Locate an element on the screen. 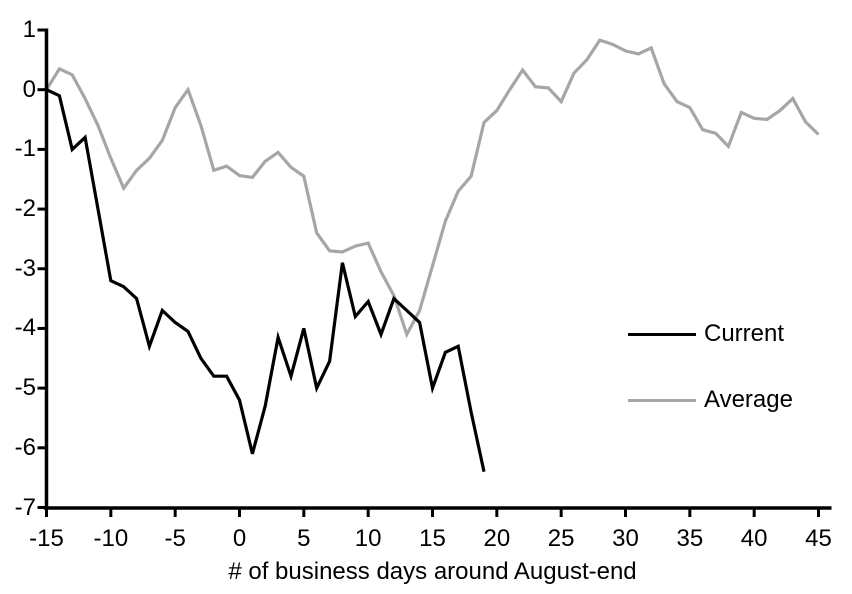  x-tick-label: 15 is located at coordinates (432, 538).